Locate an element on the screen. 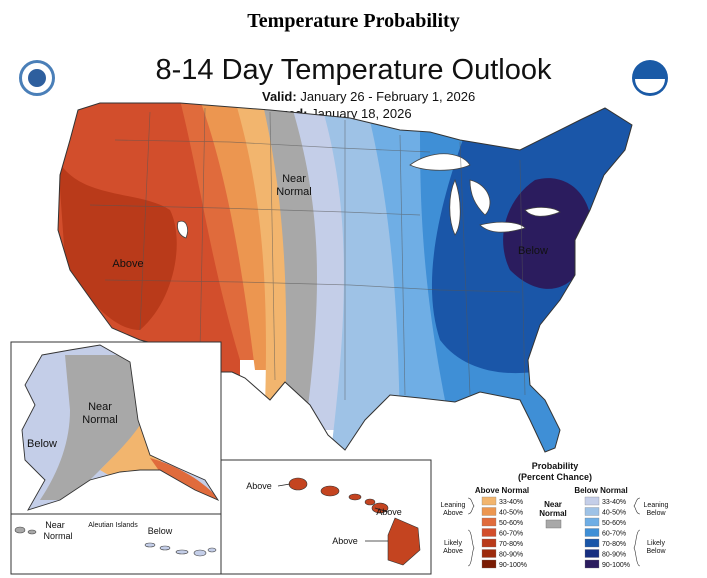 This screenshot has height=578, width=707. legend-brace-leaning-above is located at coordinates (471, 506).